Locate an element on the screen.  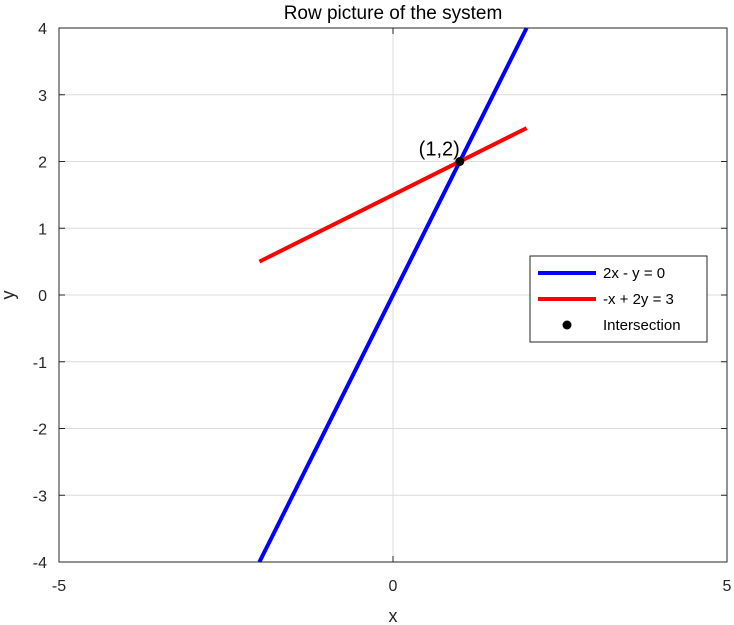
legend-entry-0: 2x - y = 0 is located at coordinates (634, 273).